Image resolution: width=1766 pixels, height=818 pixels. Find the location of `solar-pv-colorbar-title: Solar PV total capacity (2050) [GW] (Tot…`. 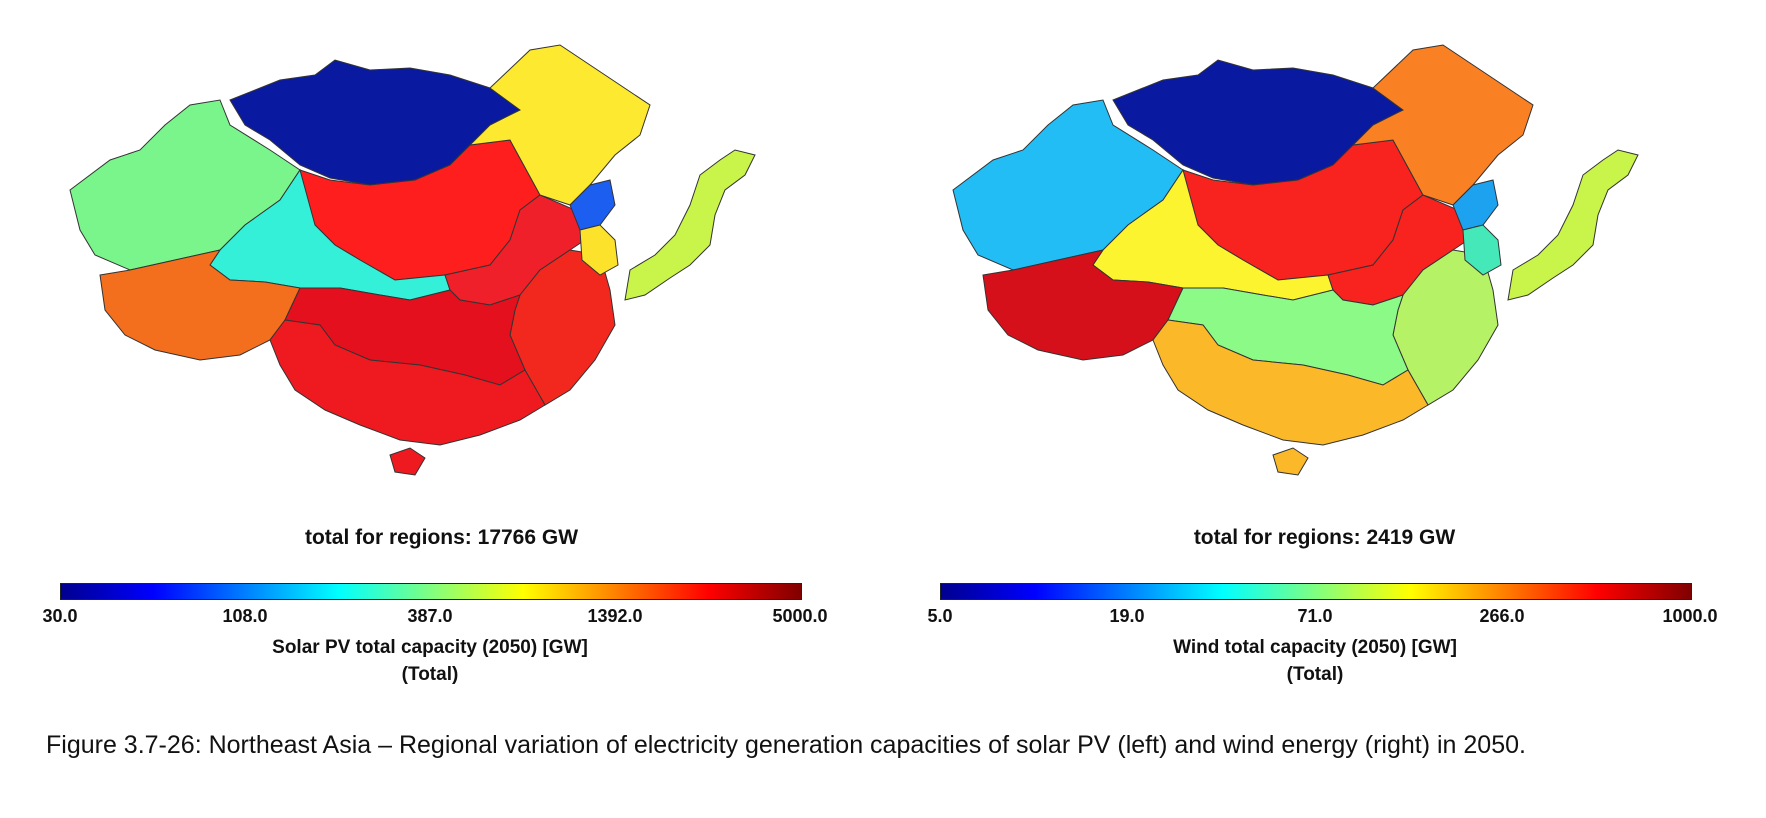

solar-pv-colorbar-title: Solar PV total capacity (2050) [GW] (Tot… is located at coordinates (430, 661).